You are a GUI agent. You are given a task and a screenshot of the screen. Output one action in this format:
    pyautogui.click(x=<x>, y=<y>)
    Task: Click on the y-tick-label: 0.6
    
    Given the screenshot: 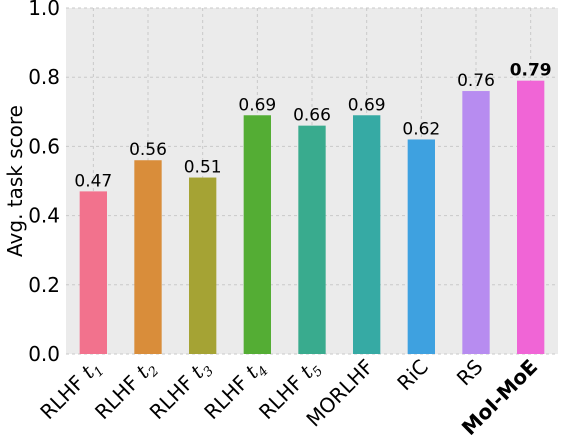 What is the action you would take?
    pyautogui.click(x=44, y=146)
    